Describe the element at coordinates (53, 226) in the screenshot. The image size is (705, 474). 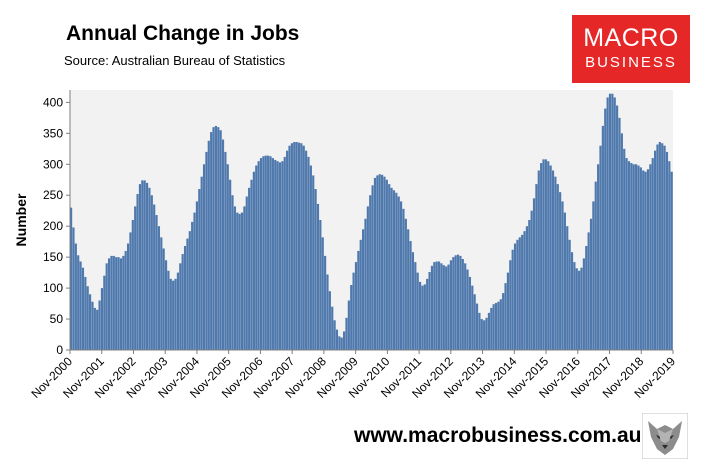
I see `y-tick-label: 200` at that location.